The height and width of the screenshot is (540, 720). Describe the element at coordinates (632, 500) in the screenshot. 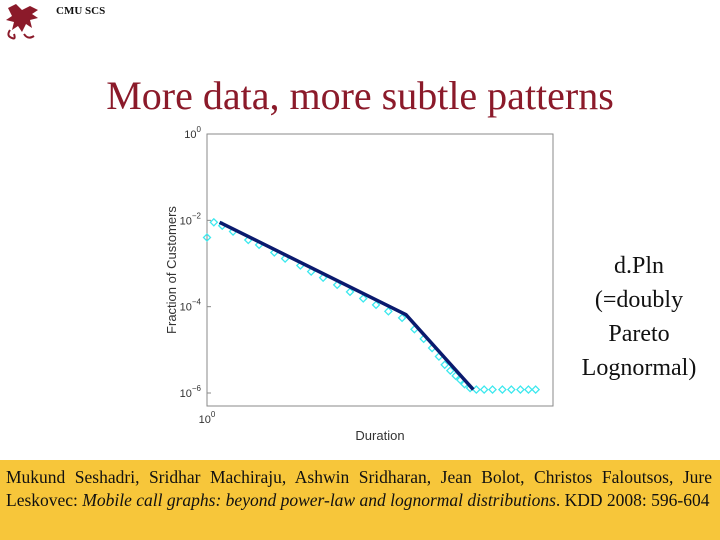

I see `citation-venue: . KDD 2008: 596-604` at that location.